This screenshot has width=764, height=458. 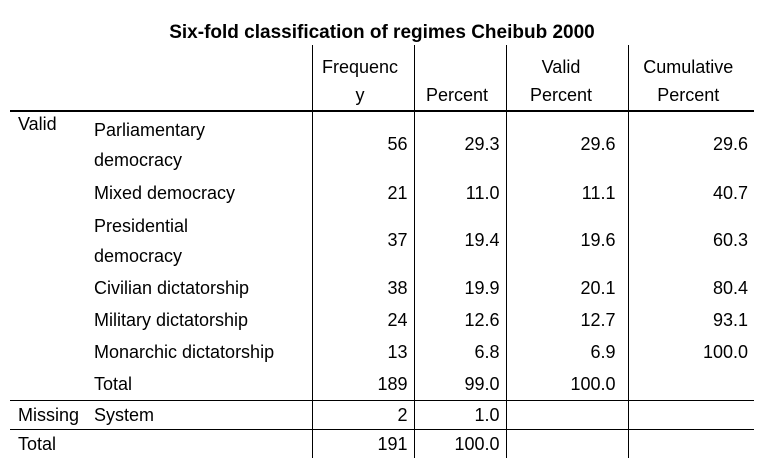 What do you see at coordinates (52, 78) in the screenshot?
I see `header-empty-group` at bounding box center [52, 78].